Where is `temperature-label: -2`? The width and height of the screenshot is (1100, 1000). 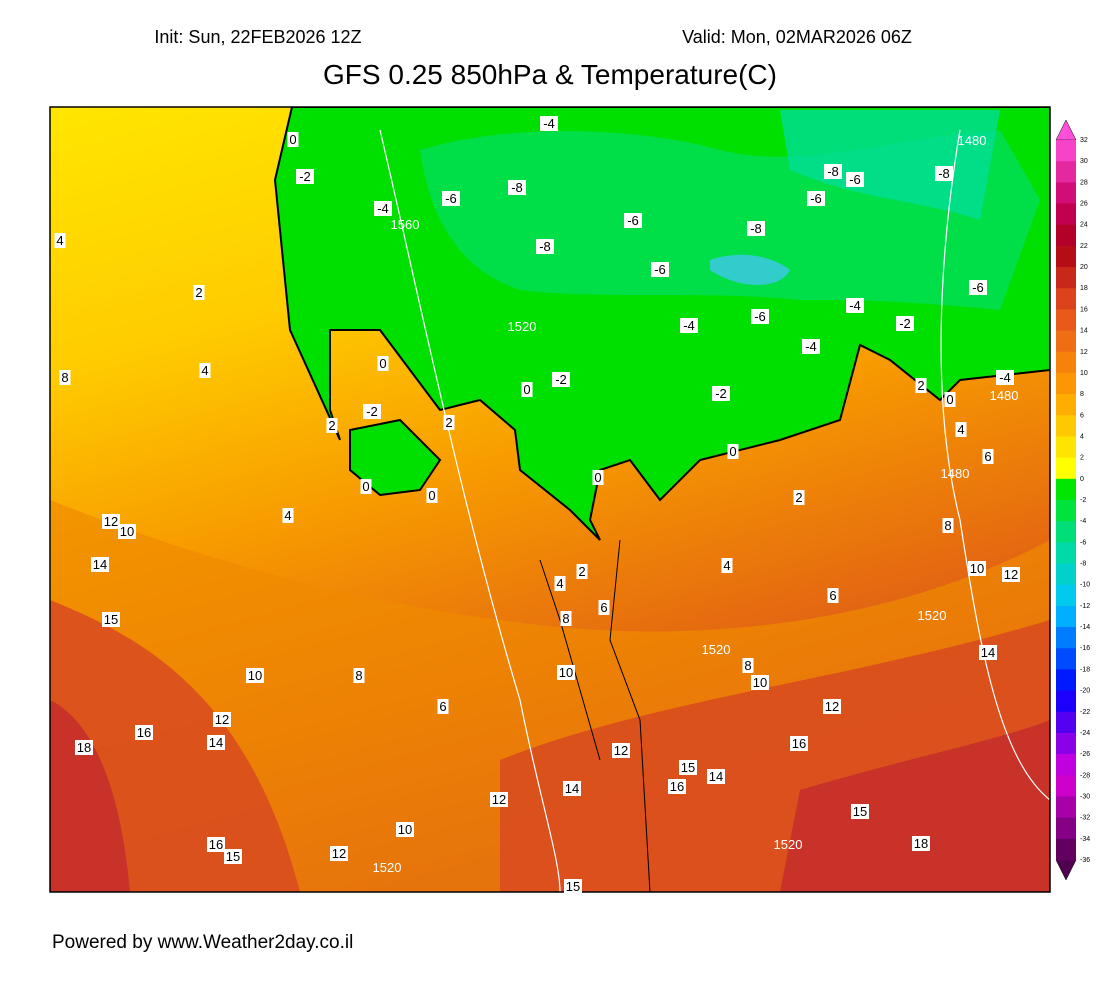
temperature-label: -2 is located at coordinates (721, 393).